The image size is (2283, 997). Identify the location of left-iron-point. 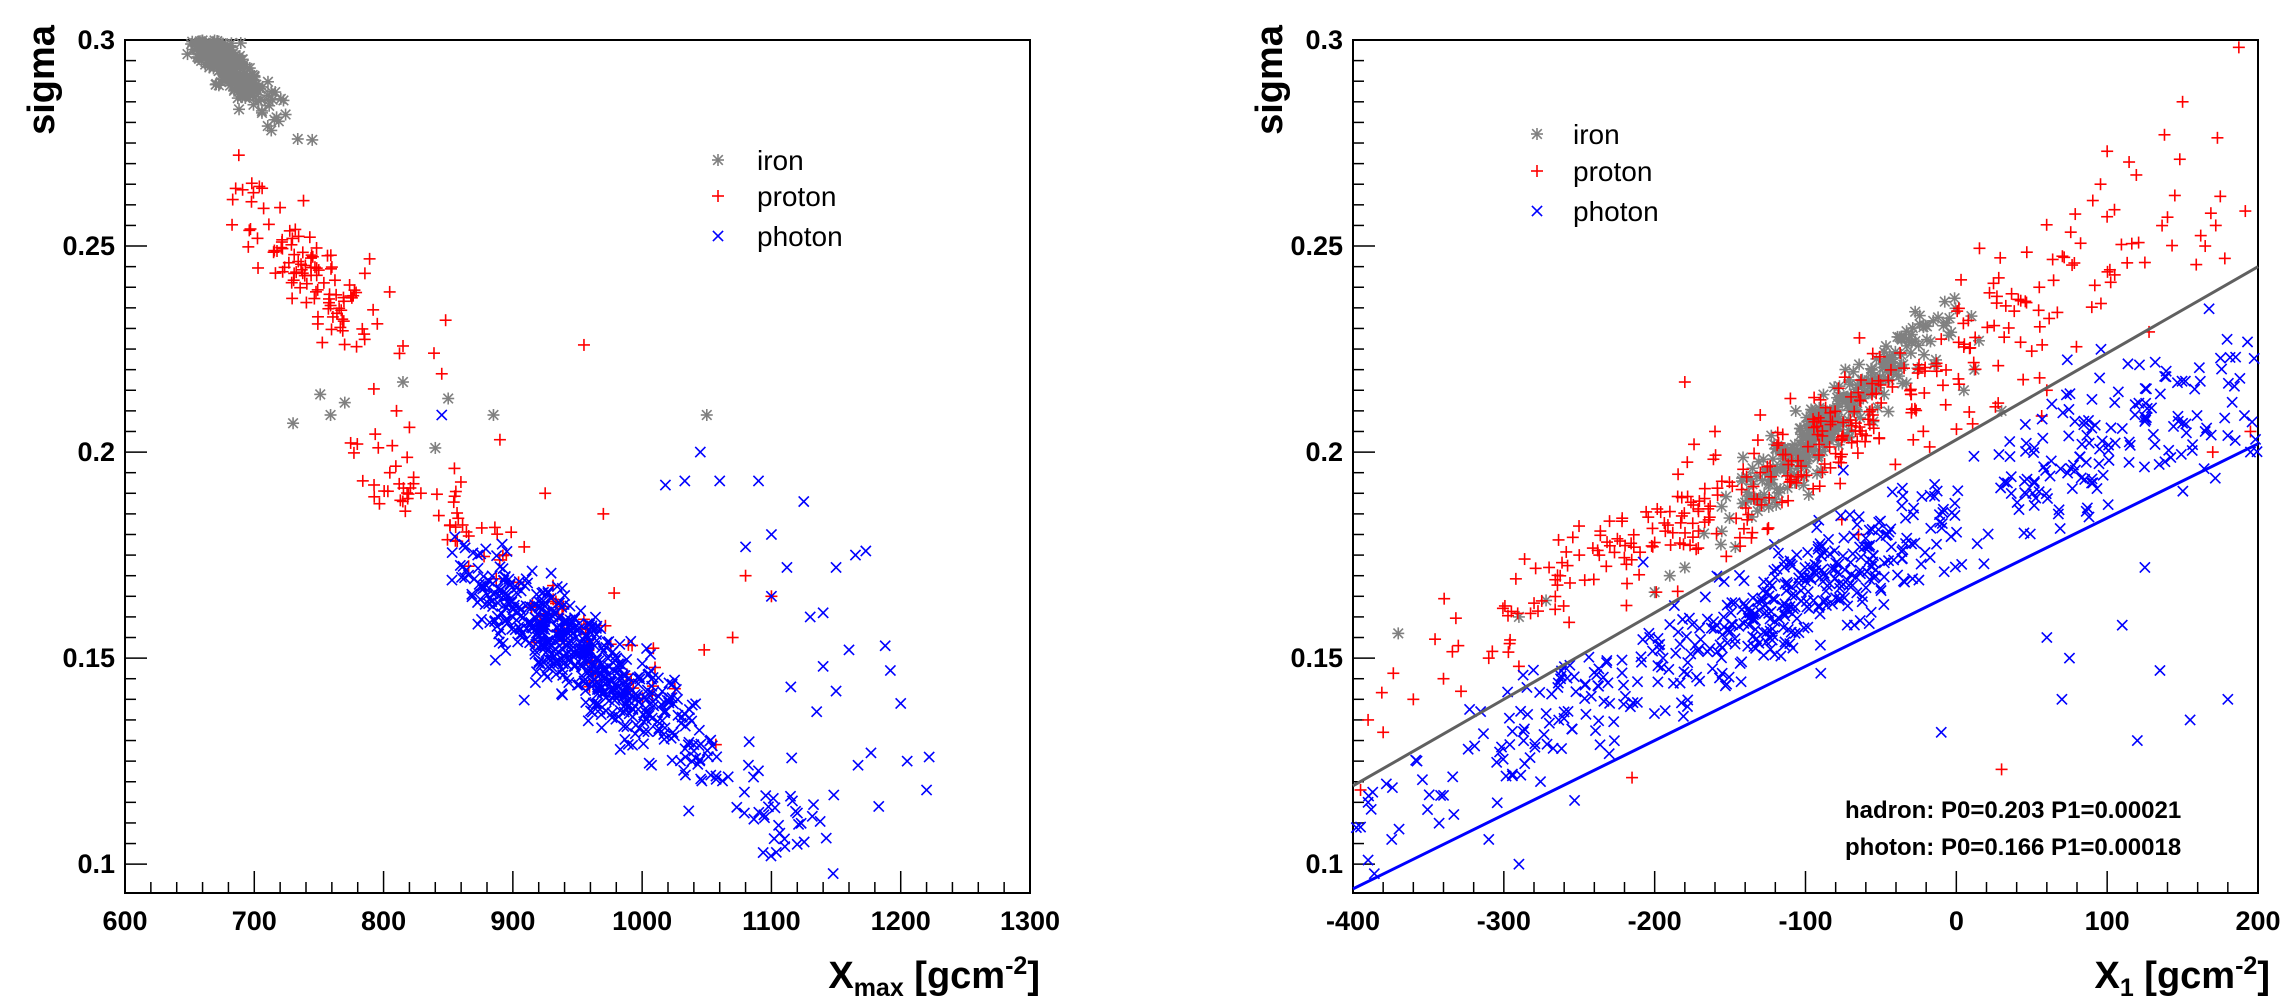
(320, 394).